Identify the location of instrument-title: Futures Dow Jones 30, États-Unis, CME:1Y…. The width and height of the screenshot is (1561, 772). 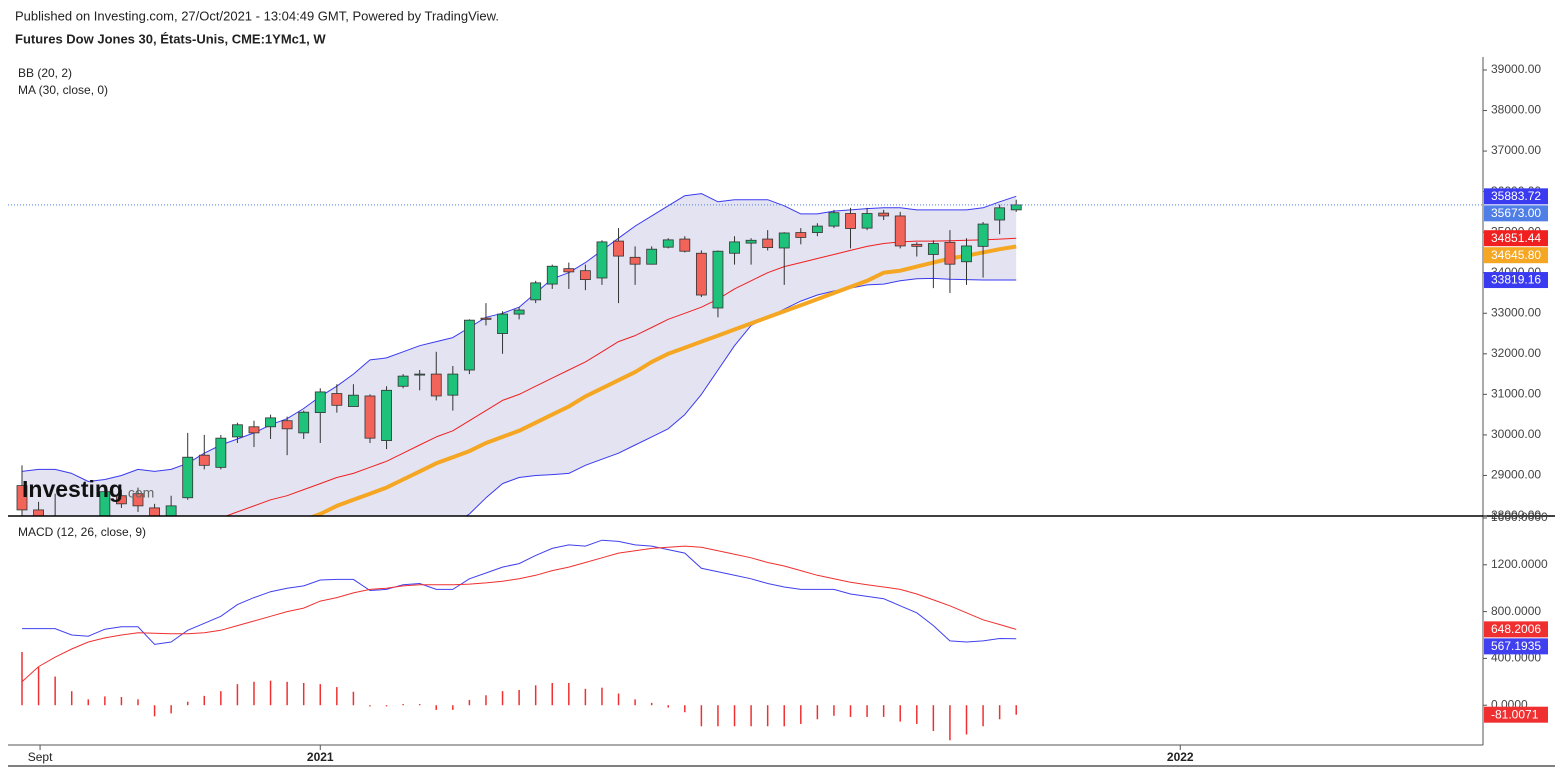
(170, 38).